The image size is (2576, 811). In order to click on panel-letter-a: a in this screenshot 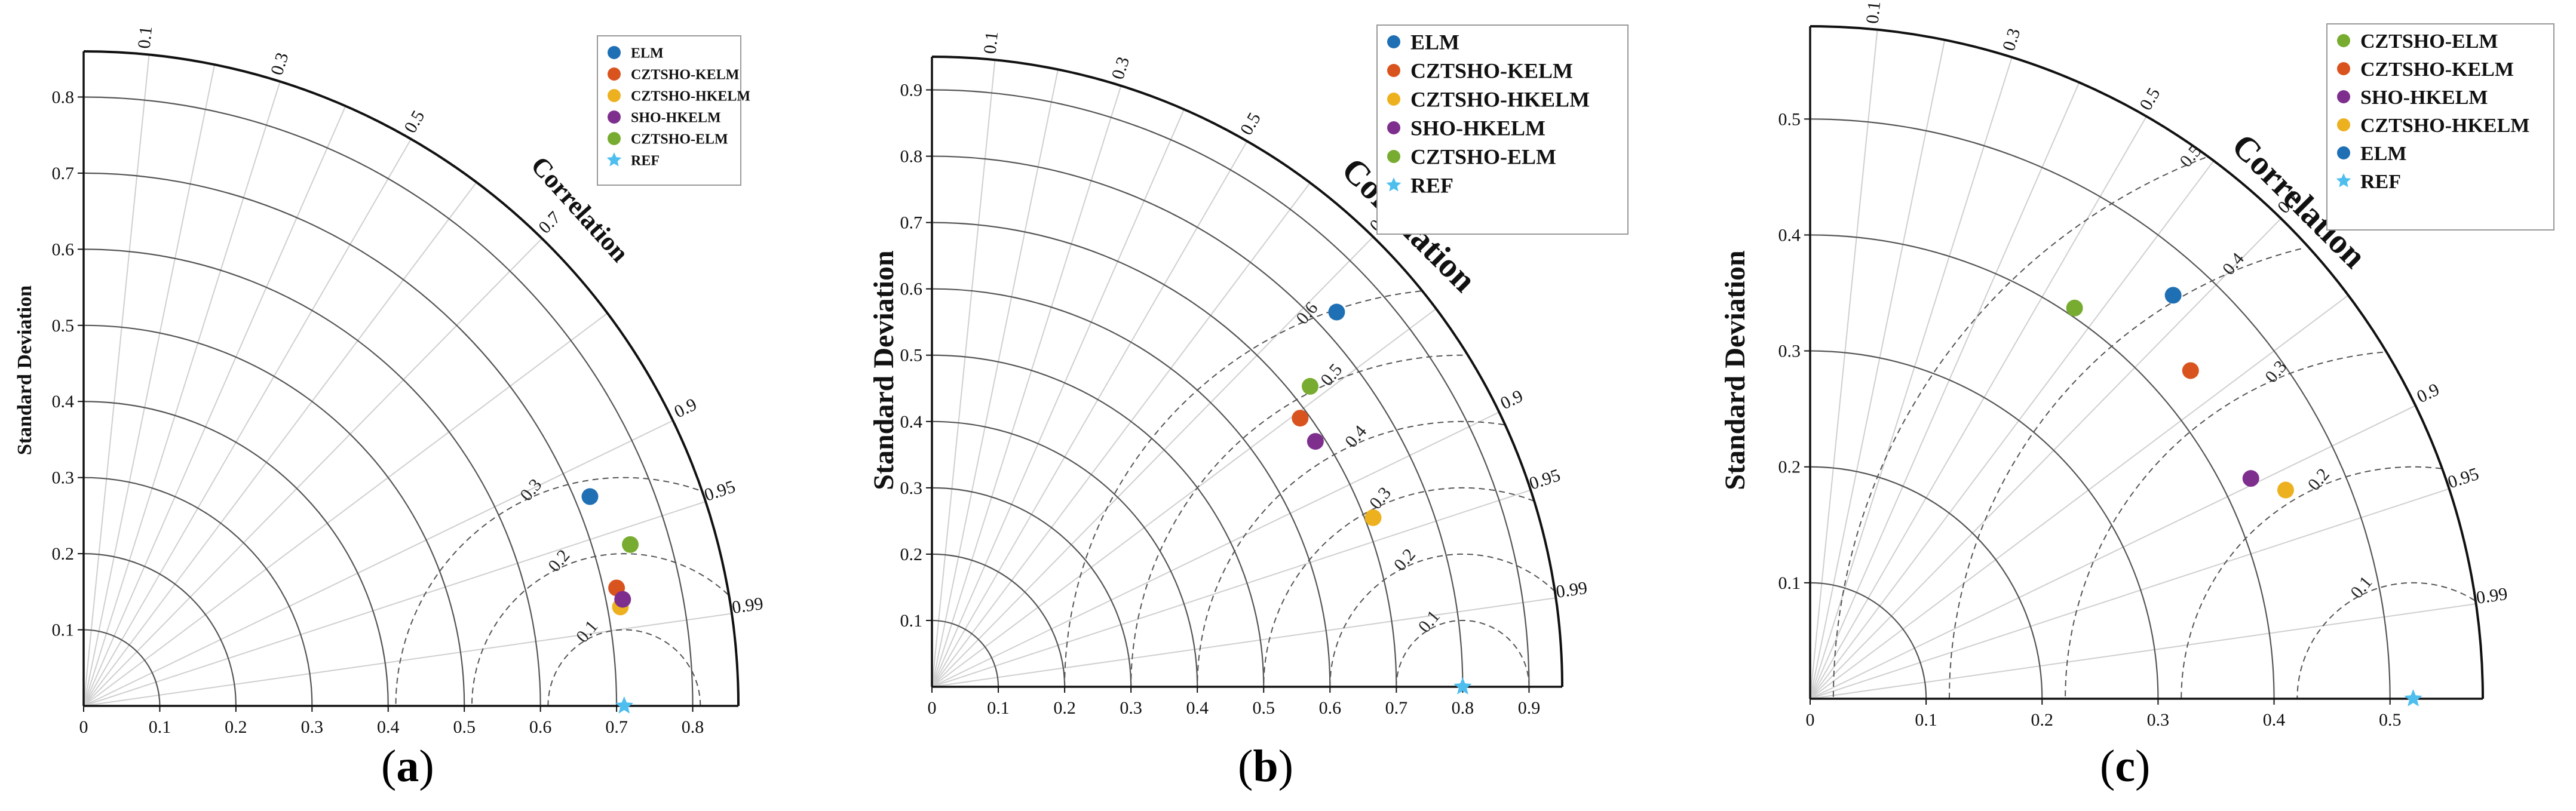, I will do `click(407, 766)`.